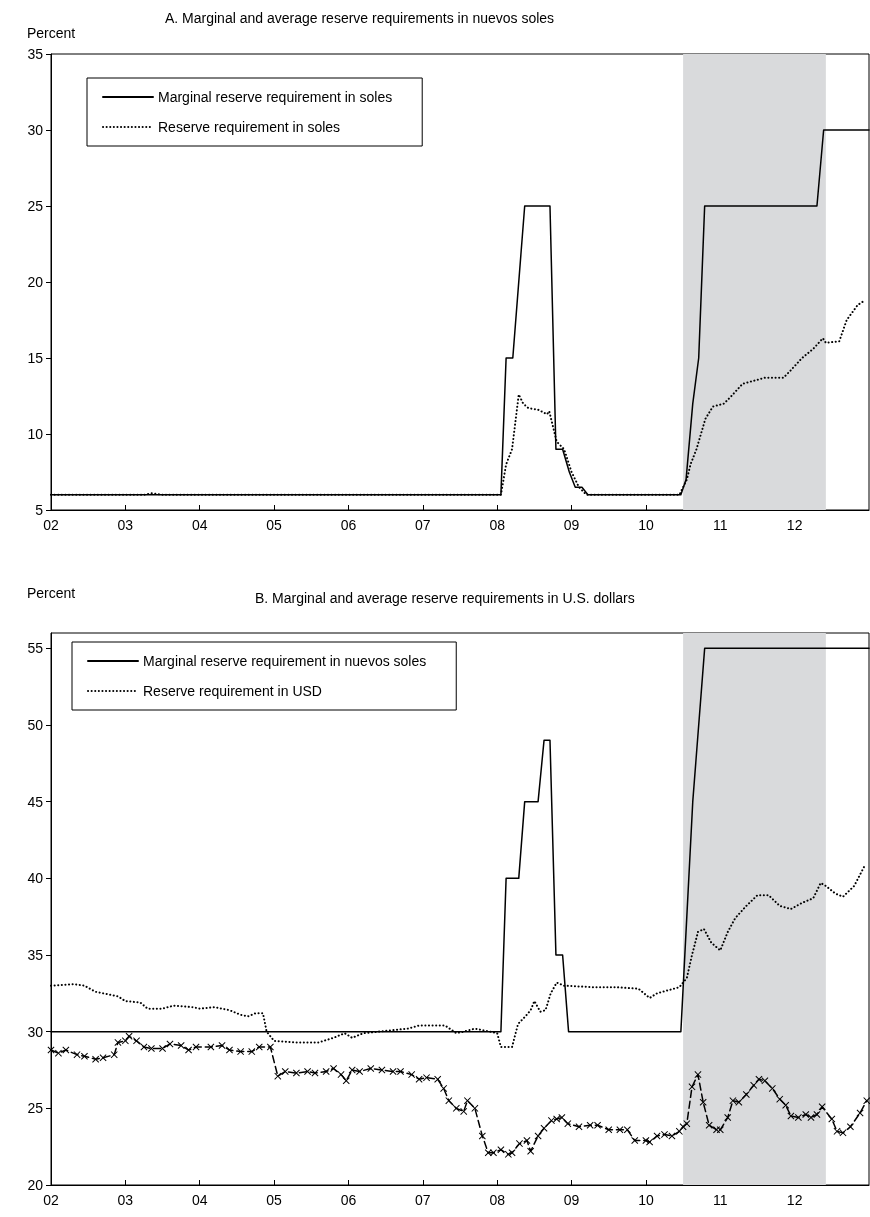  I want to click on legend-label: Reserve requirement in soles, so click(249, 127).